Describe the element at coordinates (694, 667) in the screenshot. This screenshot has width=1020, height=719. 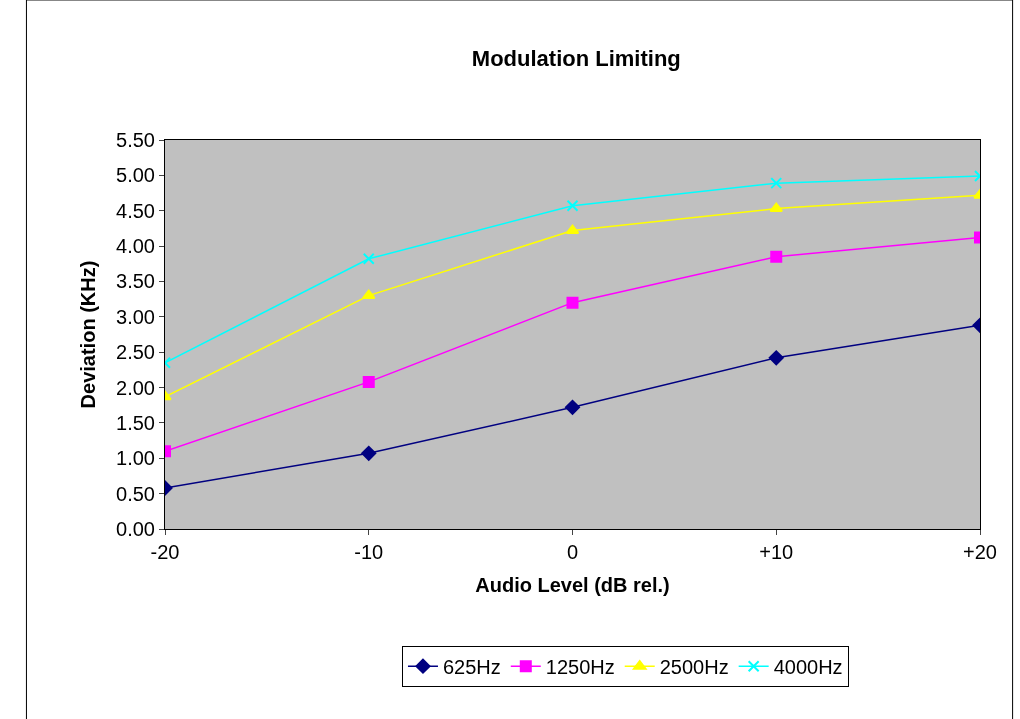
I see `legend-label: 2500Hz` at that location.